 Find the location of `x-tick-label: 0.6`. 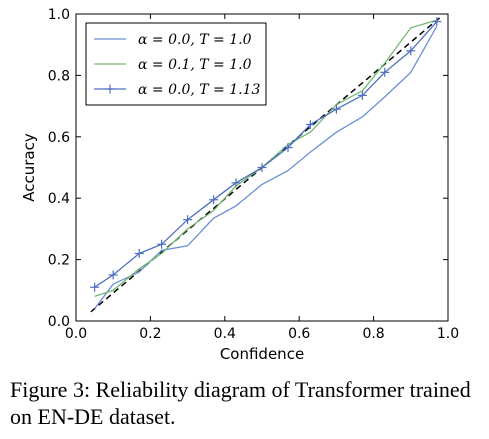

x-tick-label: 0.6 is located at coordinates (299, 334).